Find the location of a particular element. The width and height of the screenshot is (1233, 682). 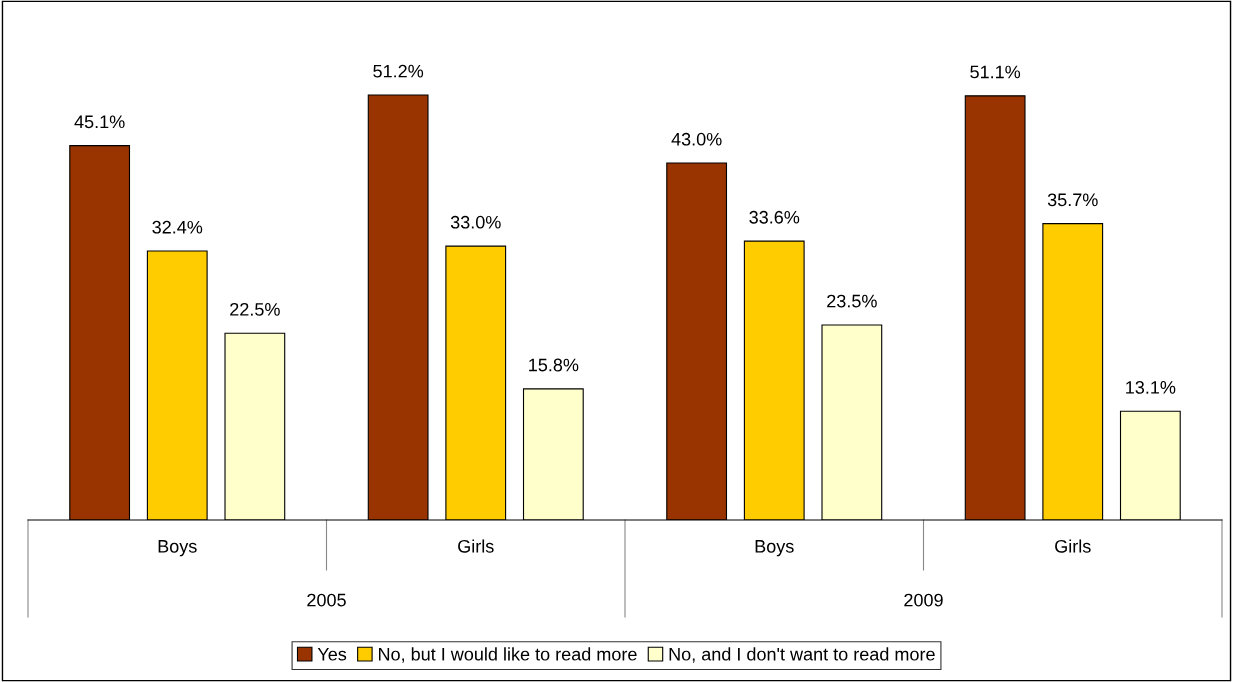

data-label: 51.2% is located at coordinates (398, 71).